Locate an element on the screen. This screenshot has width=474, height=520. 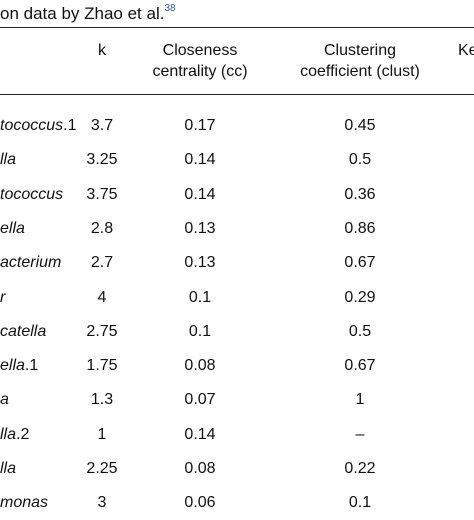
k-cell: 4 is located at coordinates (102, 297).